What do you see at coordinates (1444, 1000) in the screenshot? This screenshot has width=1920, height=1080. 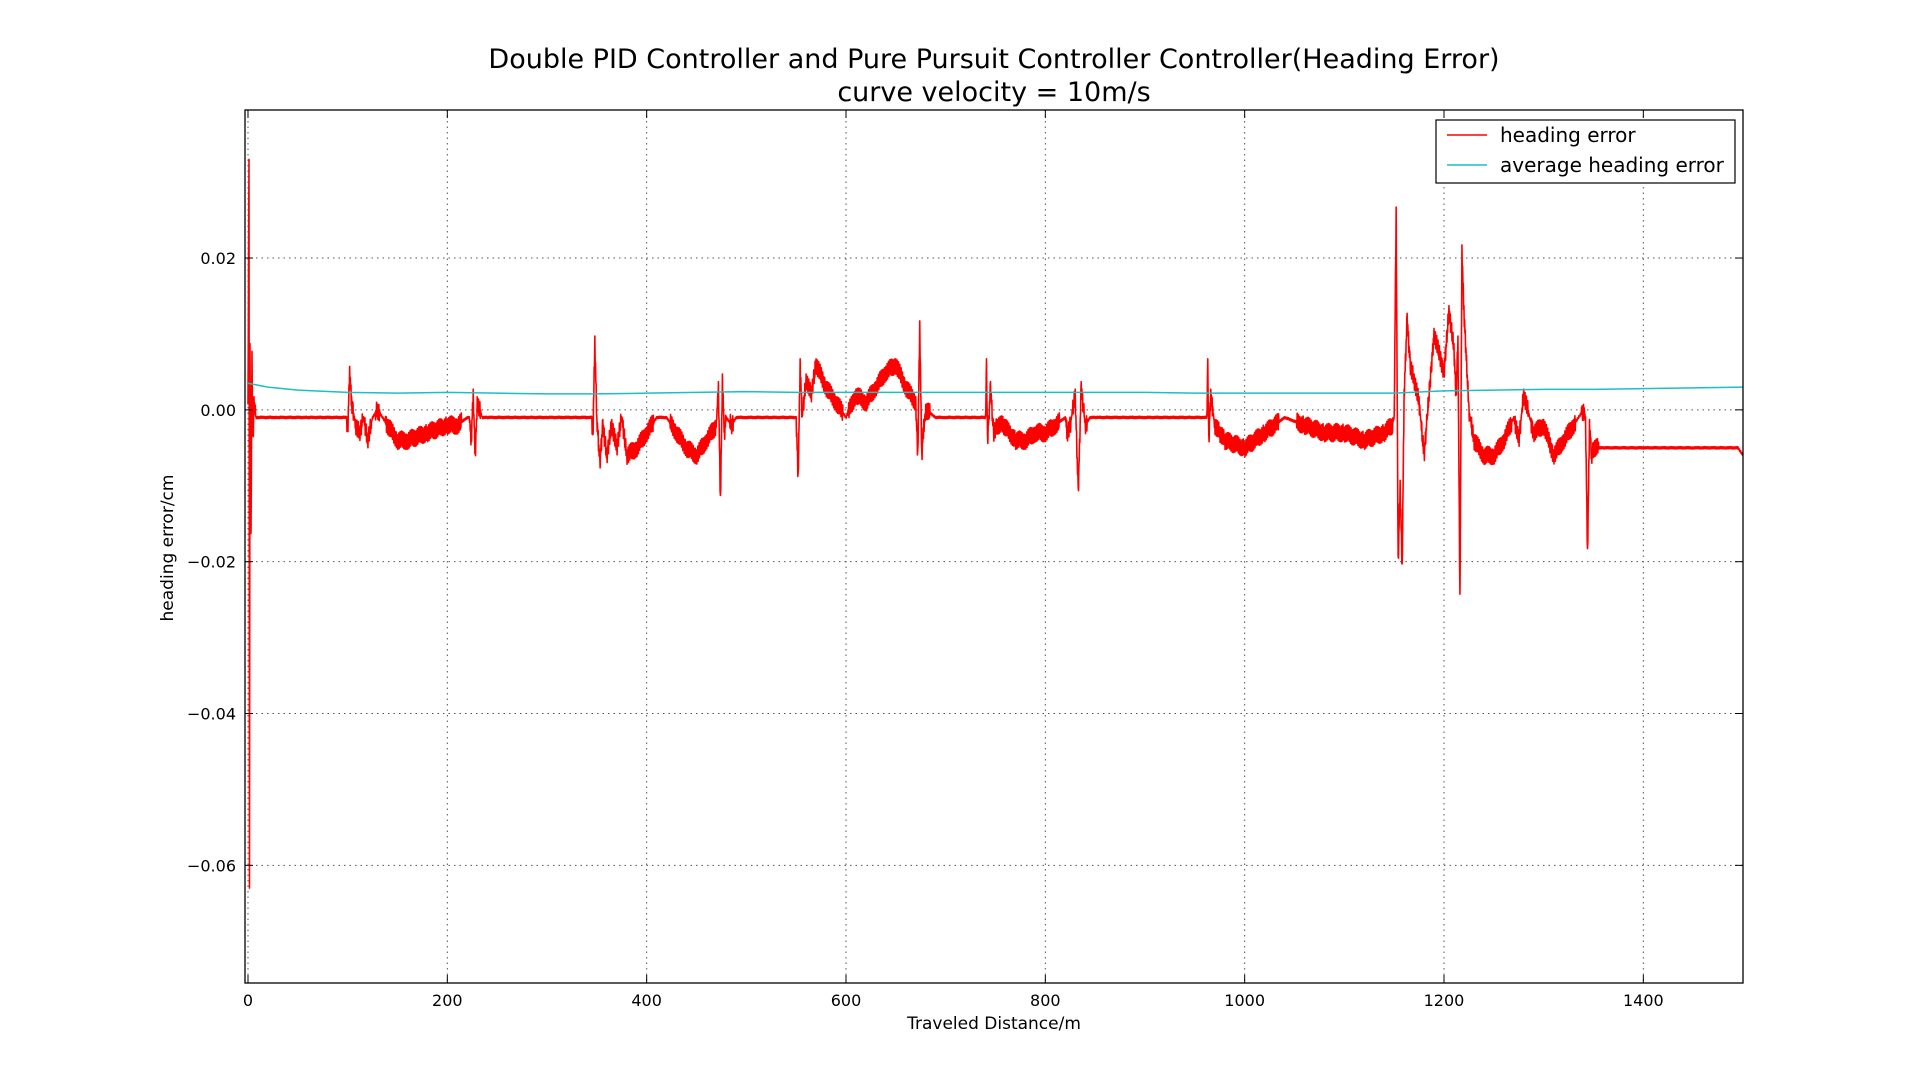 I see `x-tick-label: 1200` at bounding box center [1444, 1000].